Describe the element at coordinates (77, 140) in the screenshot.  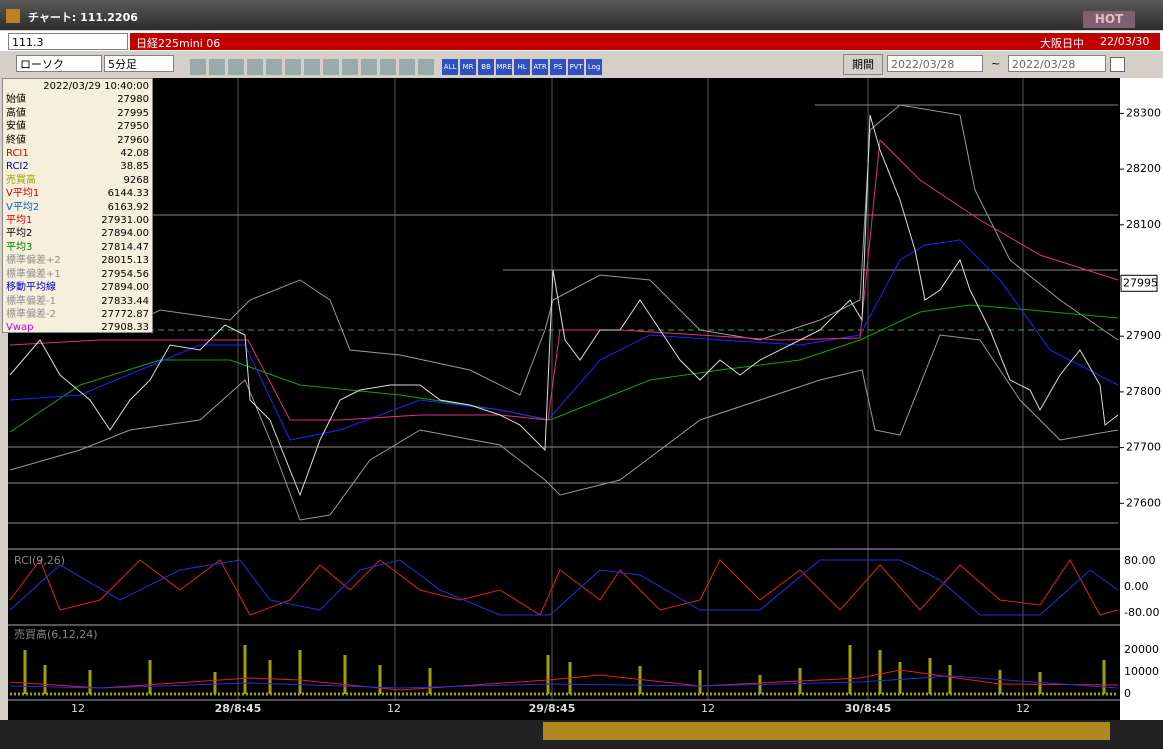
I see `info-row: 終値 27960` at that location.